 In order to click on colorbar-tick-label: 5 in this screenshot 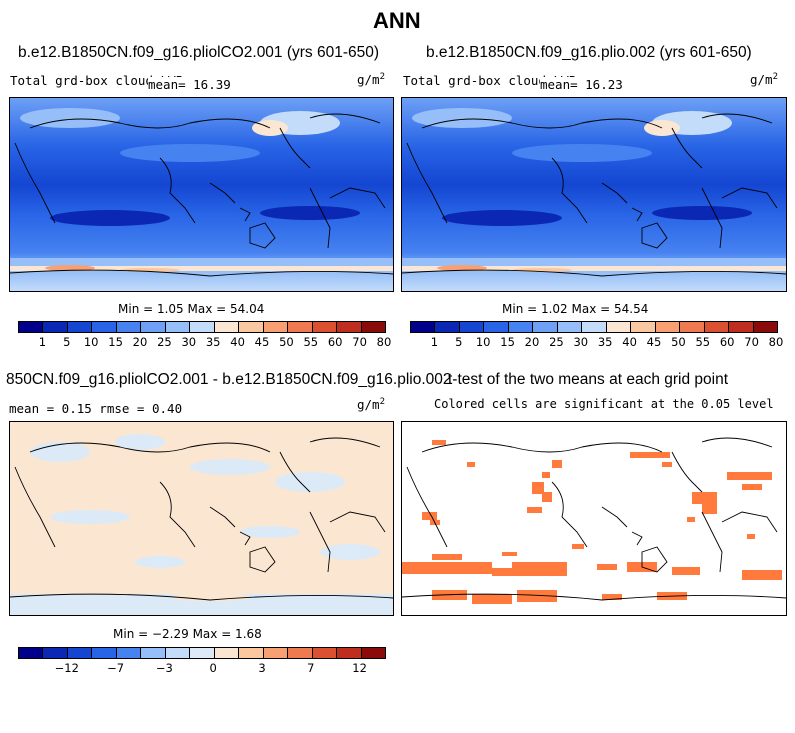, I will do `click(459, 342)`.